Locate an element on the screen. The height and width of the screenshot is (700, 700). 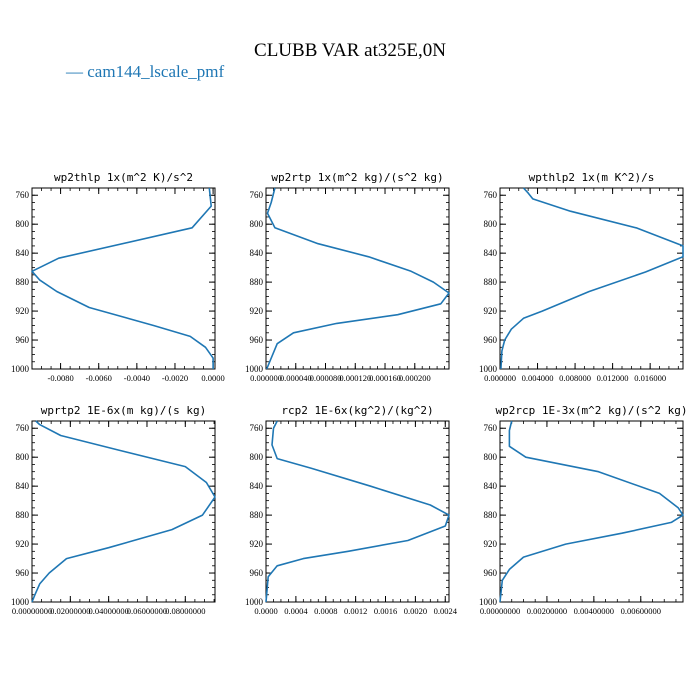
x-tick-label: 0.012000 is located at coordinates (613, 378).